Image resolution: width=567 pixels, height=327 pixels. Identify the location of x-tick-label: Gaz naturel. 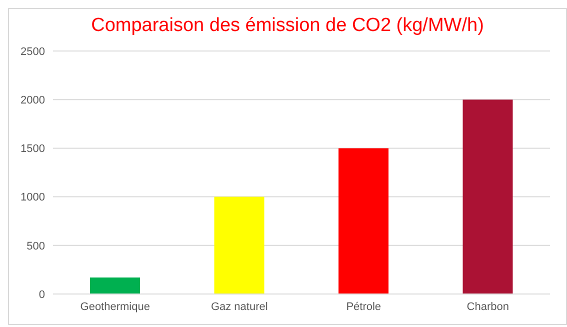
(239, 306).